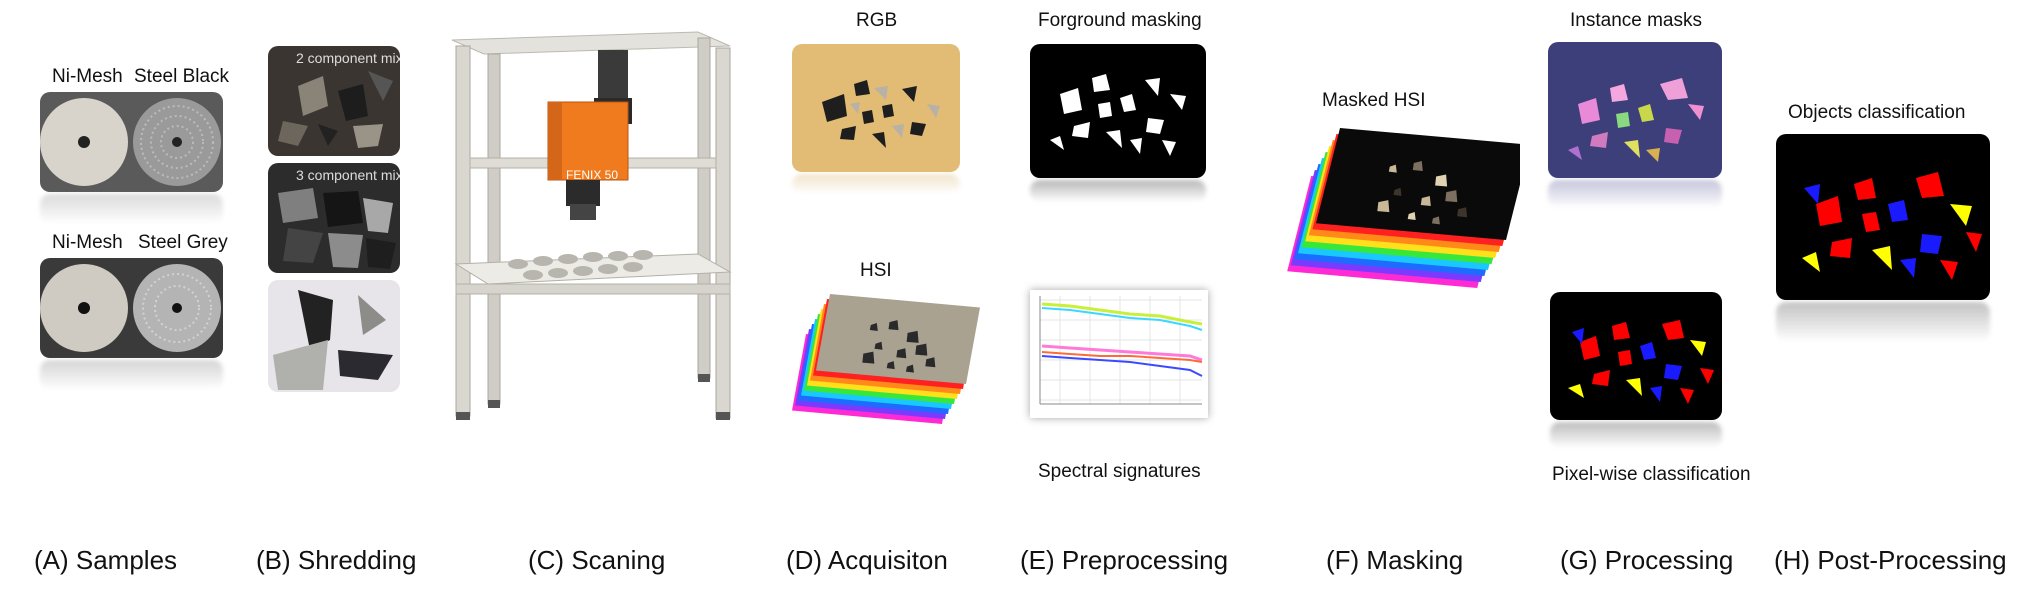  Describe the element at coordinates (1877, 112) in the screenshot. I see `objects-classification-label: Objects classification` at that location.